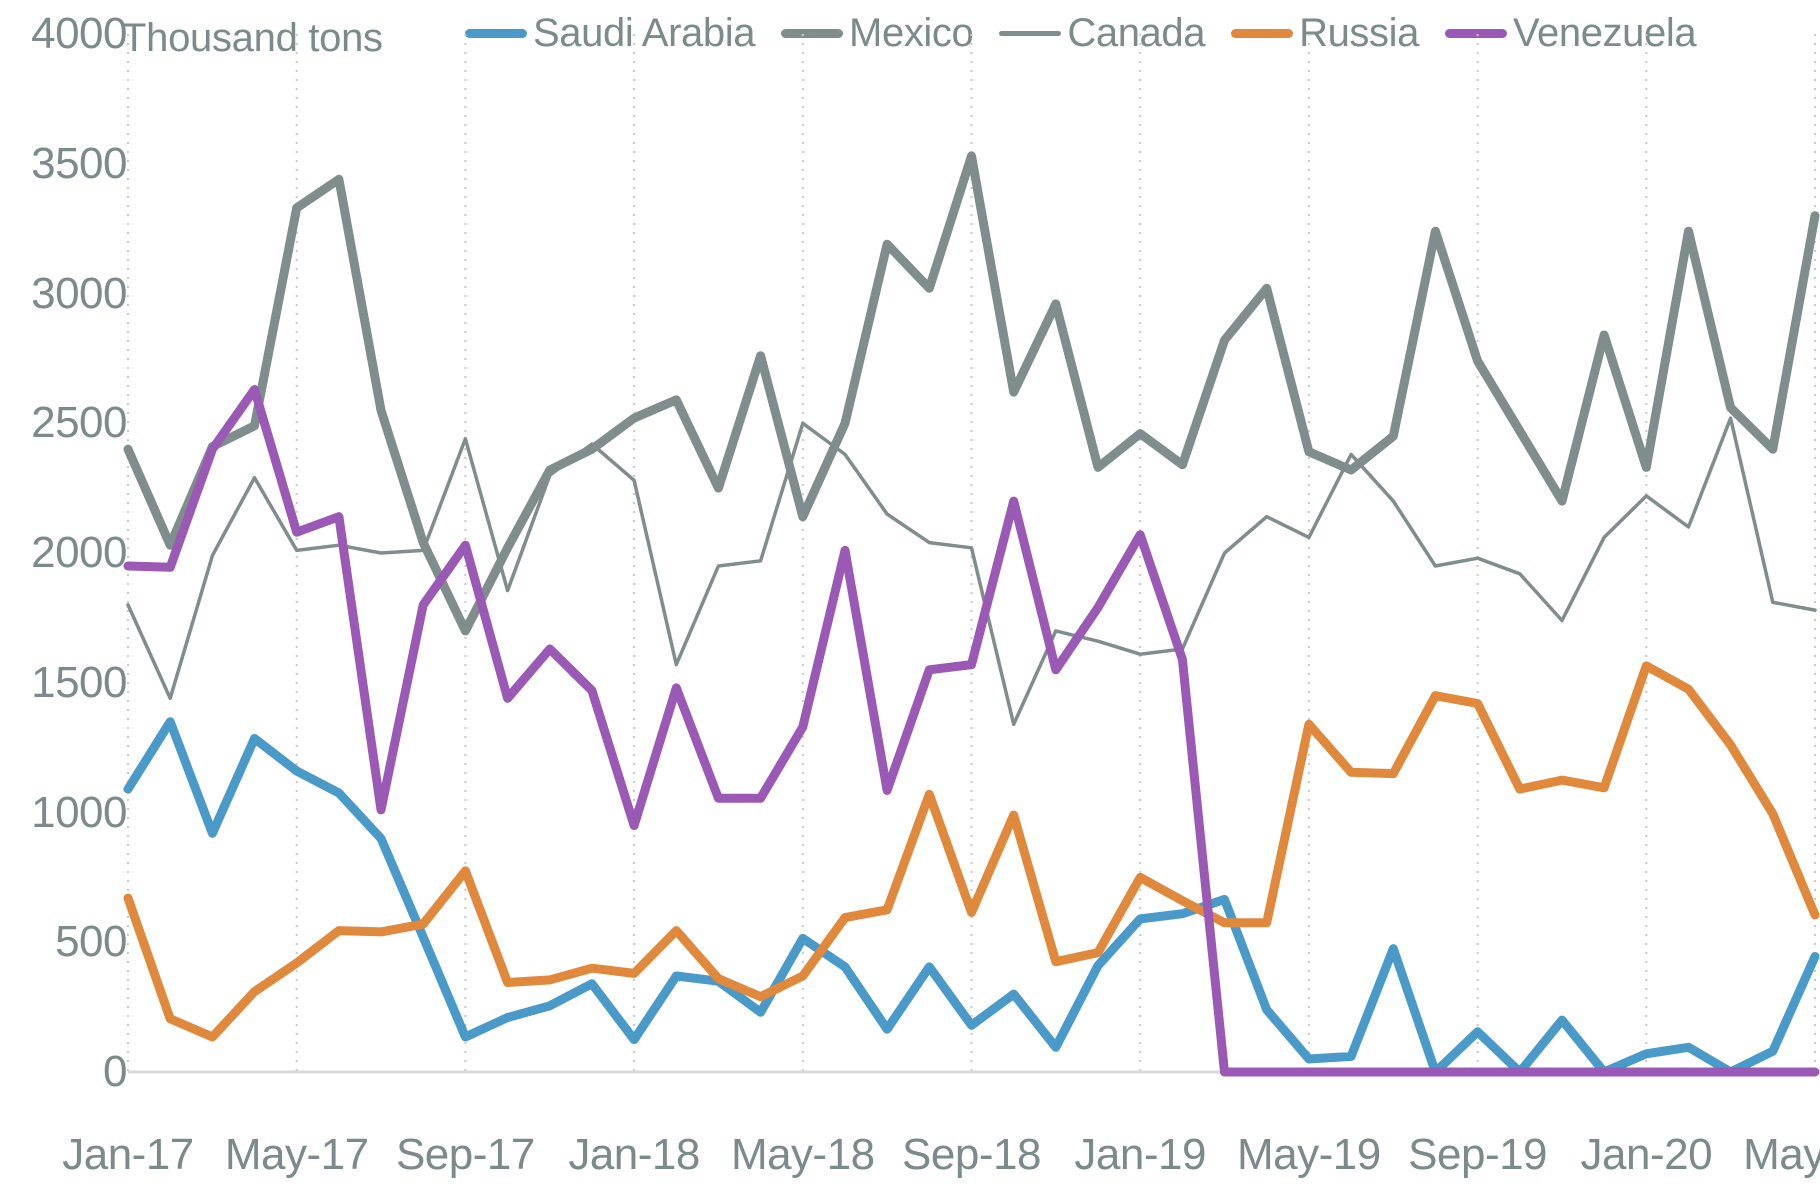  Describe the element at coordinates (911, 33) in the screenshot. I see `legend-label: Mexico` at that location.